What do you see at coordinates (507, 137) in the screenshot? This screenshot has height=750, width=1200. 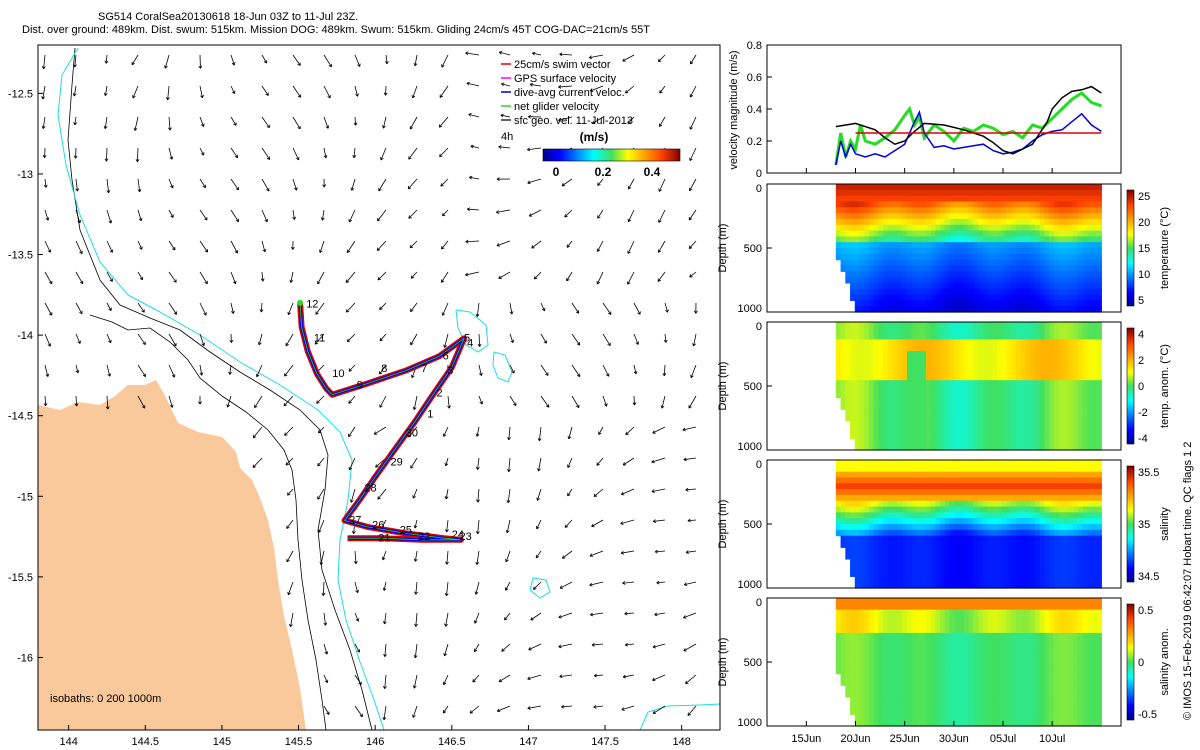 I see `legend-age: 4h` at bounding box center [507, 137].